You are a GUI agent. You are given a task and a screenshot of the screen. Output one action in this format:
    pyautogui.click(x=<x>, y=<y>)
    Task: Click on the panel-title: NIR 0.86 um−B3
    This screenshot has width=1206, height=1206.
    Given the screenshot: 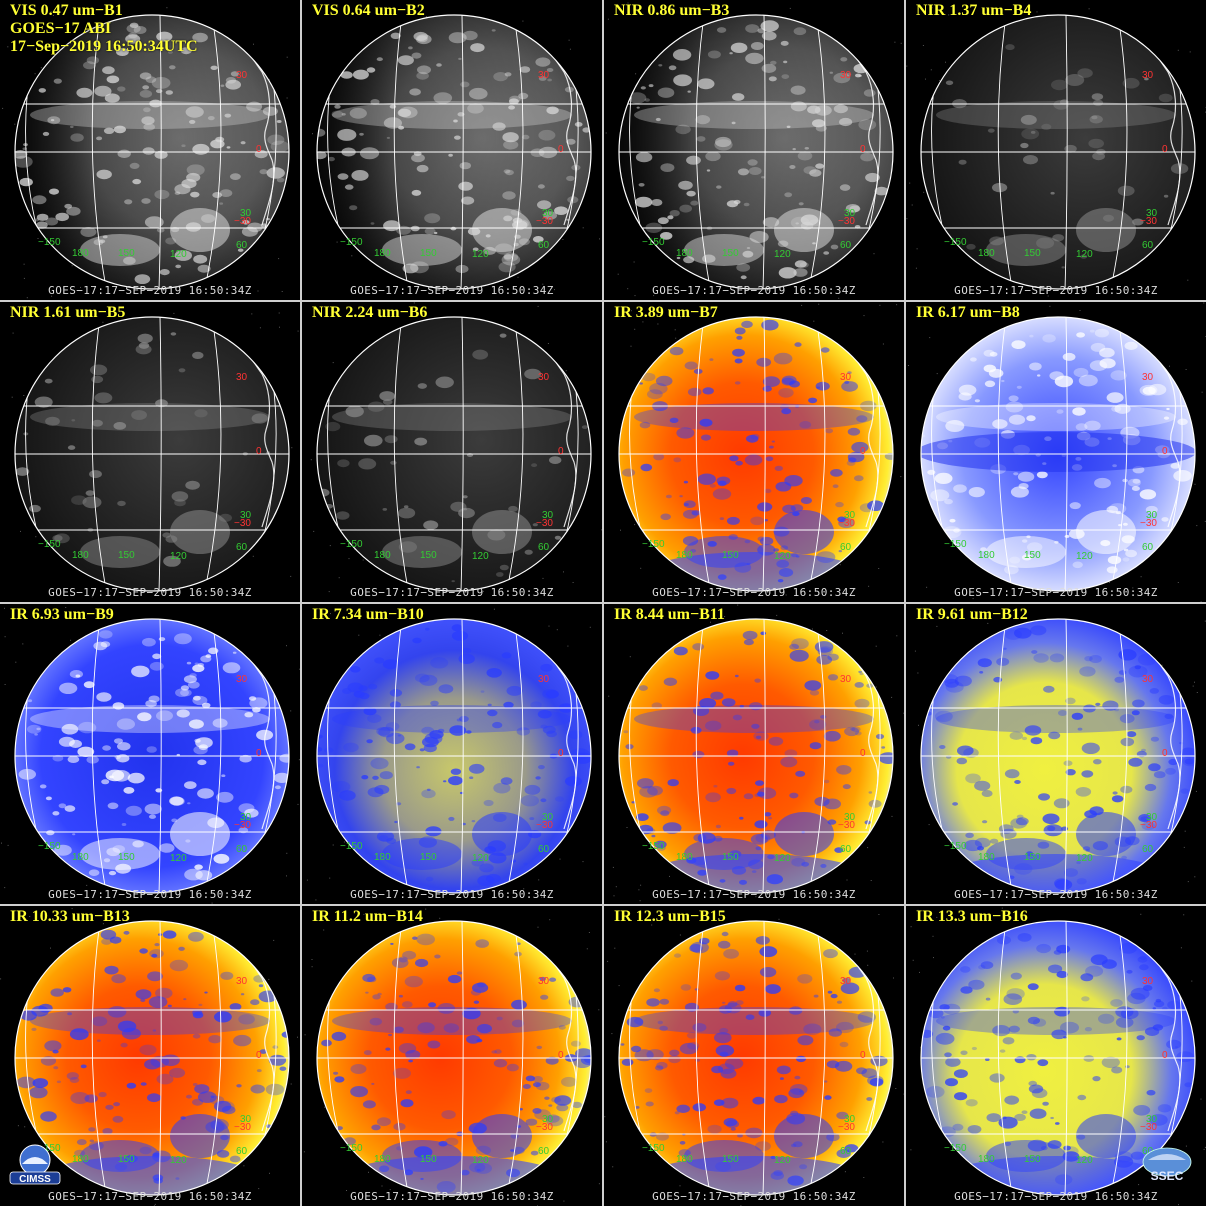 What is the action you would take?
    pyautogui.click(x=671, y=11)
    